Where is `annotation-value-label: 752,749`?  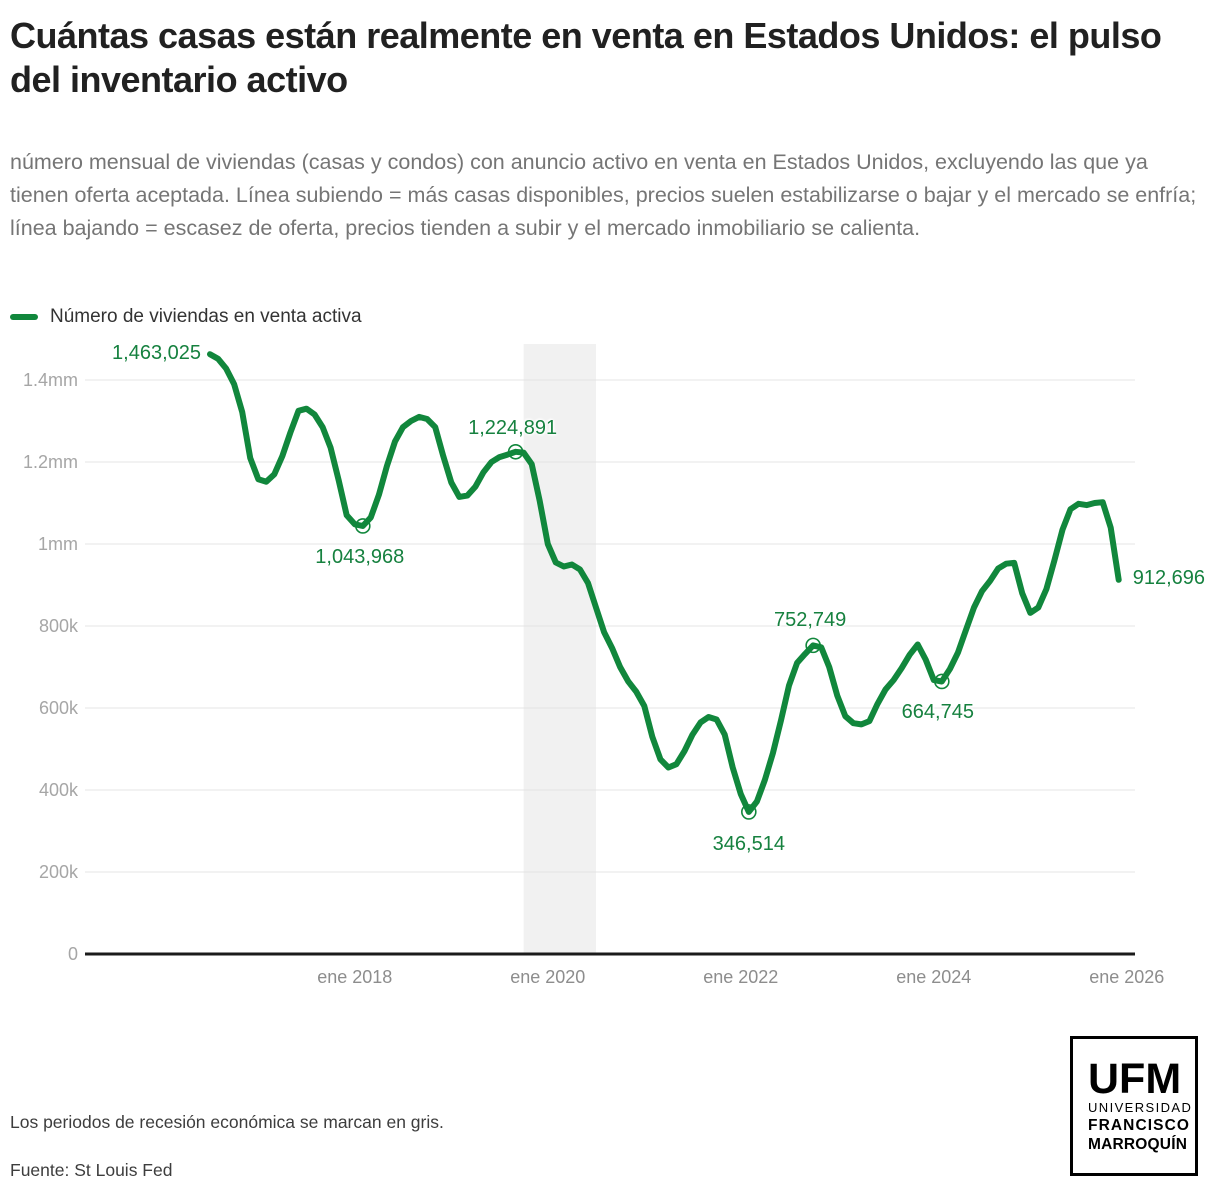 annotation-value-label: 752,749 is located at coordinates (810, 620).